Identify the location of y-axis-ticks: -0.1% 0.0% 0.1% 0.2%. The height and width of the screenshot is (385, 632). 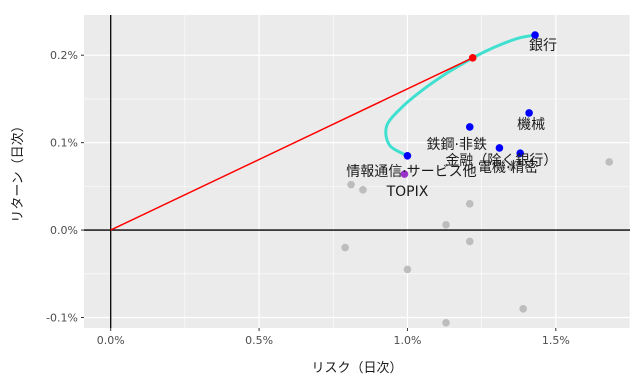
(65, 187).